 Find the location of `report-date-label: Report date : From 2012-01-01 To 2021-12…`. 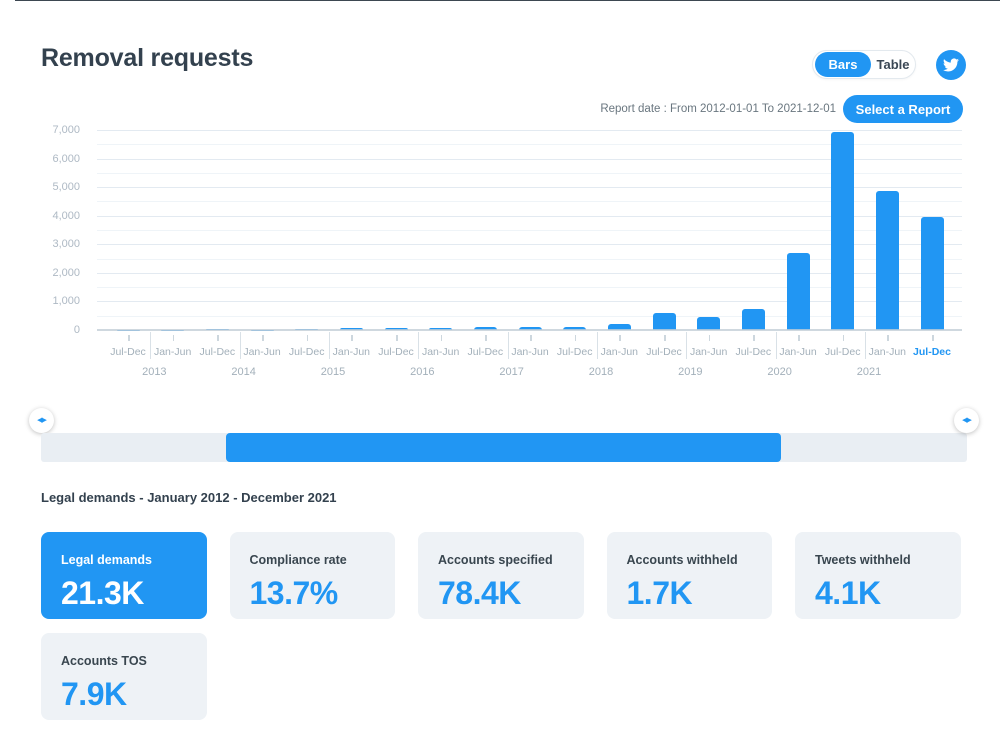

report-date-label: Report date : From 2012-01-01 To 2021-12… is located at coordinates (718, 109).